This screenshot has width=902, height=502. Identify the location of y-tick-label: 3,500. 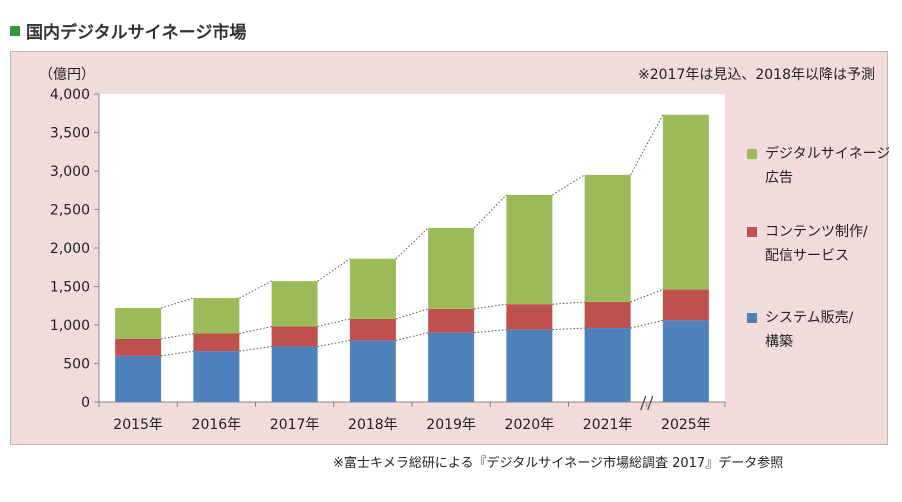
(70, 134).